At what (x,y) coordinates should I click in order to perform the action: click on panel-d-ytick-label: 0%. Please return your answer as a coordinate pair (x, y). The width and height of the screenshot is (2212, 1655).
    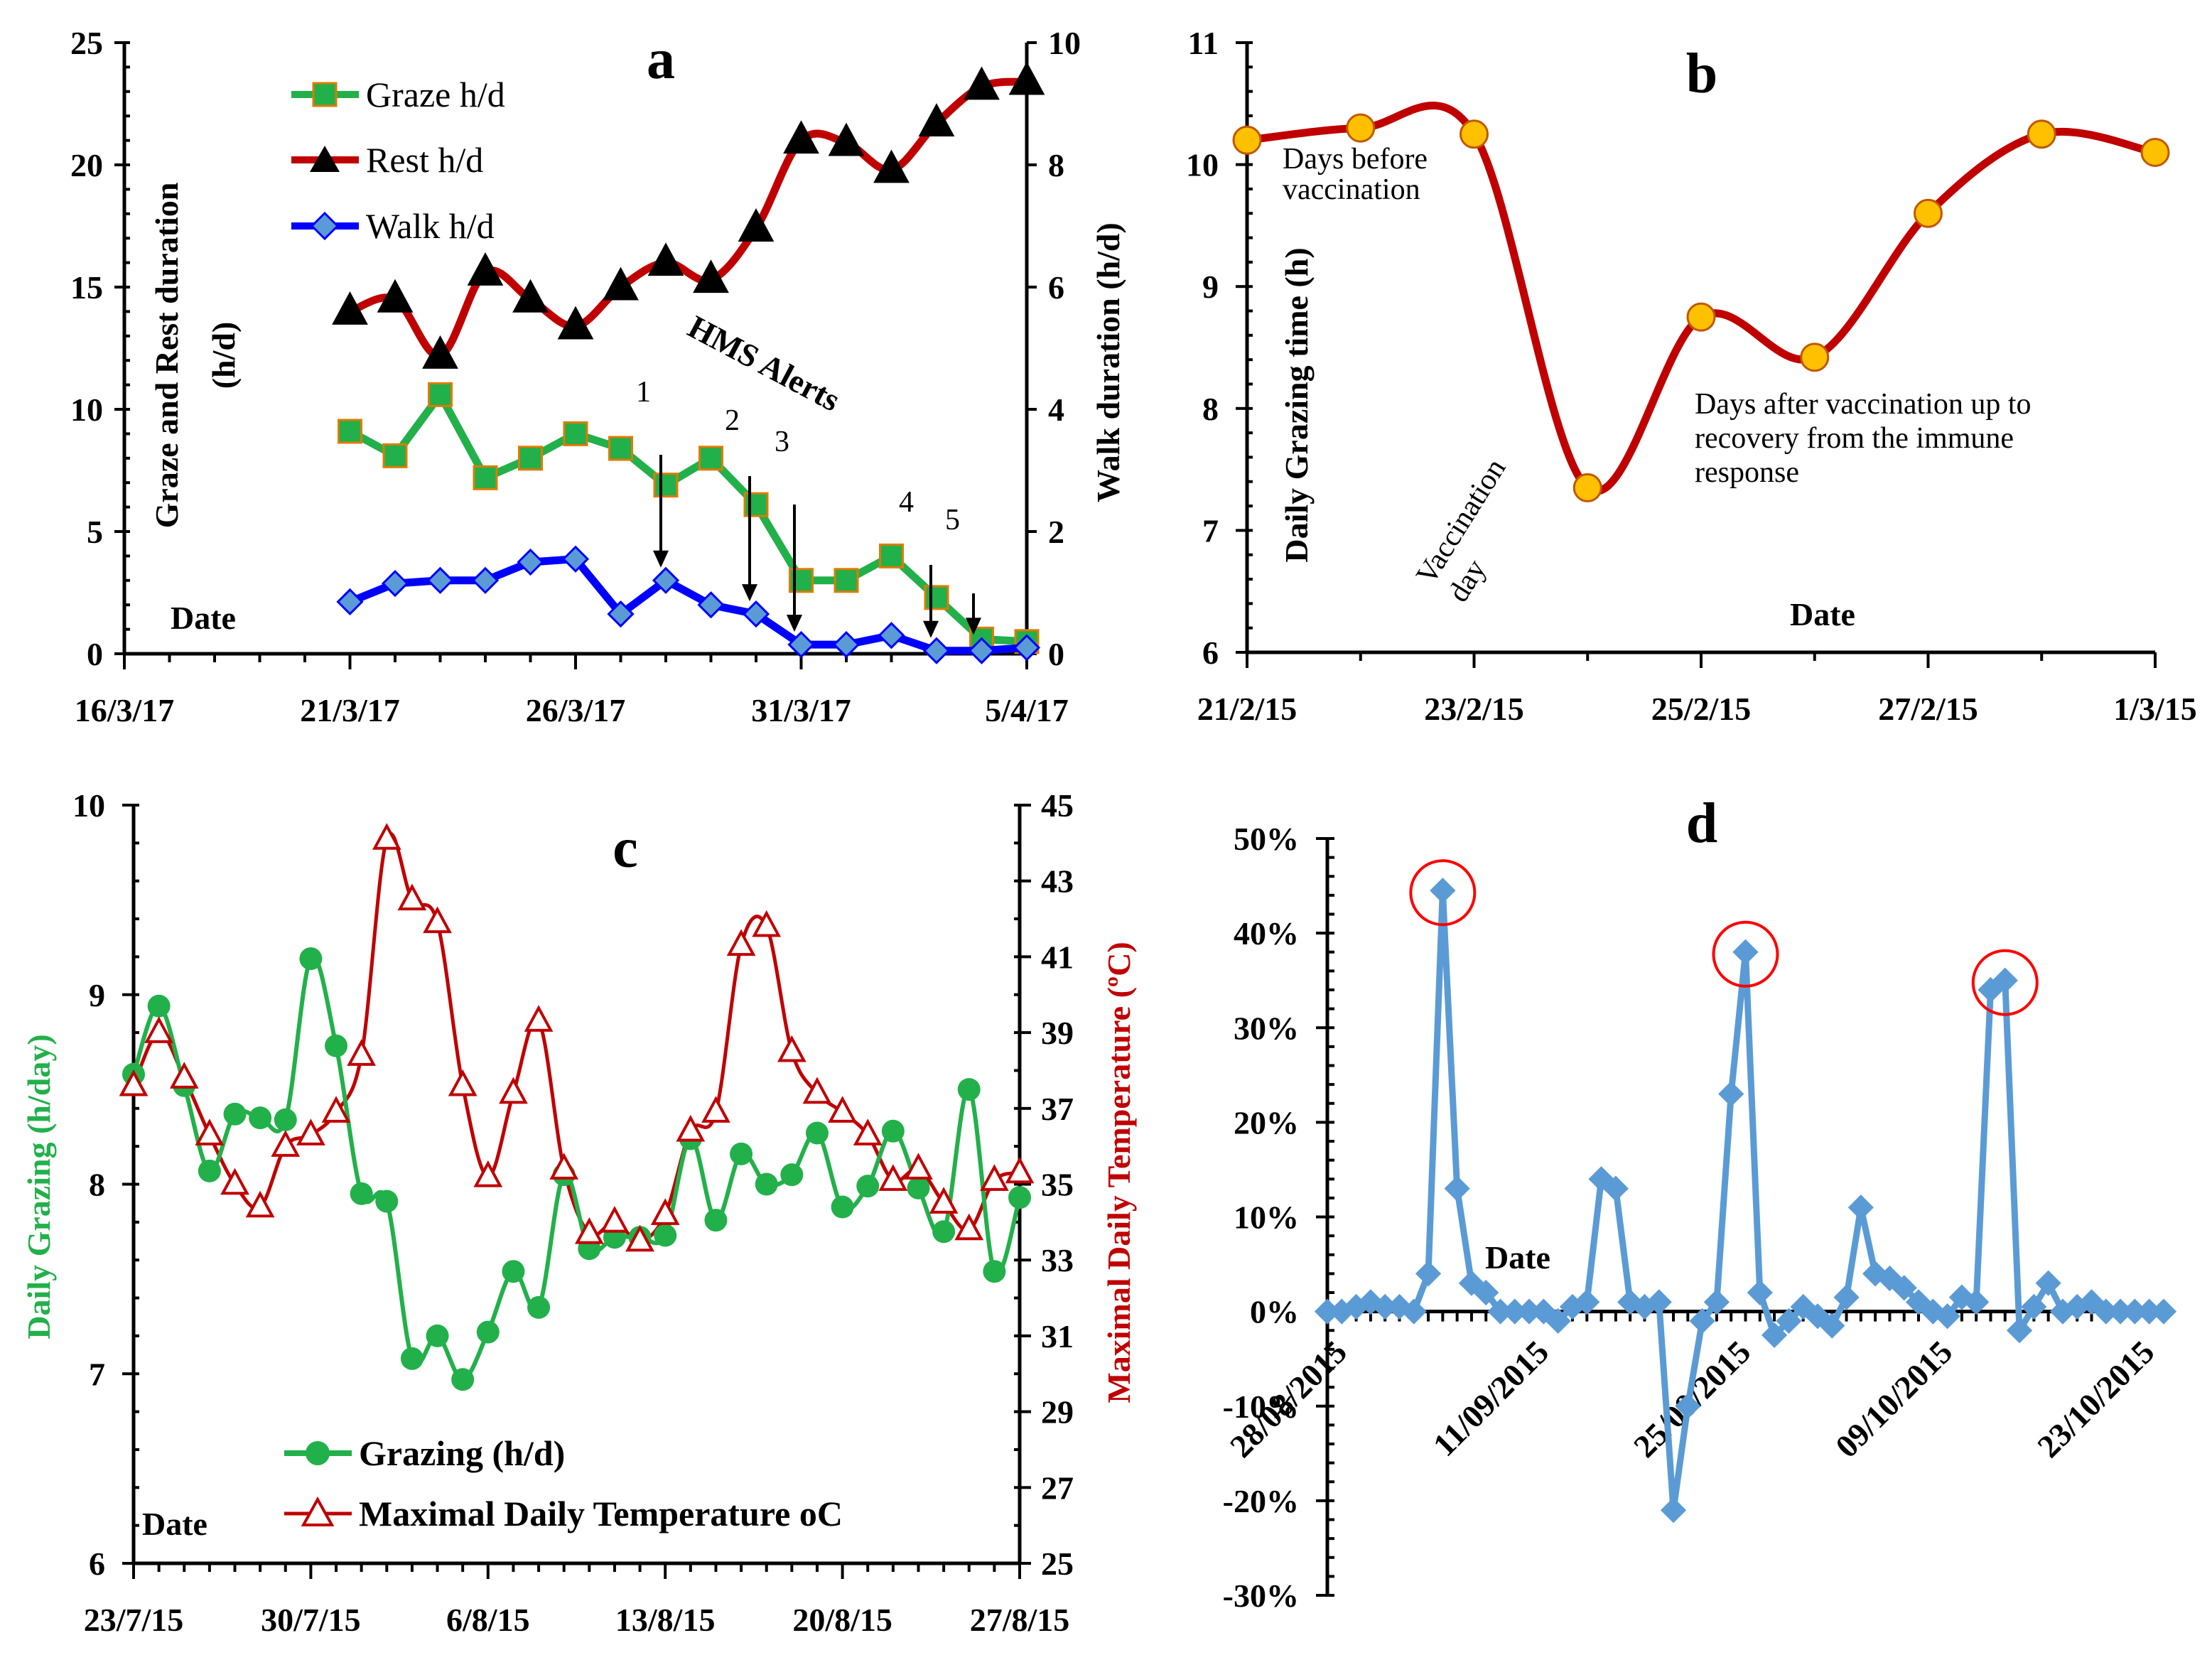
    Looking at the image, I should click on (1274, 1312).